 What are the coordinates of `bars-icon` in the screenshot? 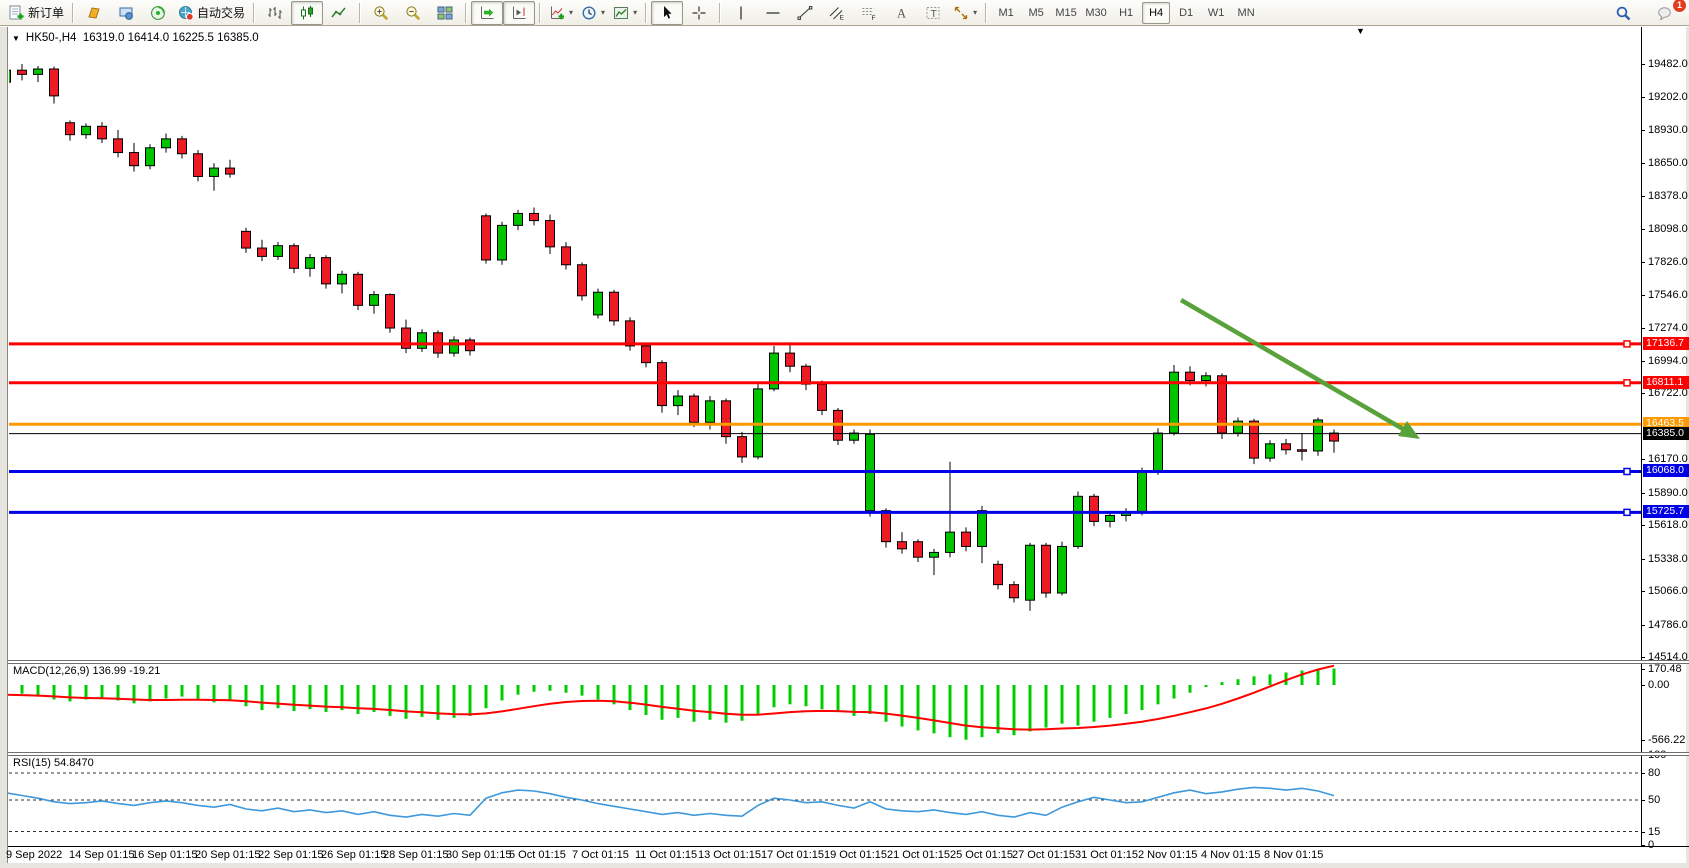 It's located at (275, 13).